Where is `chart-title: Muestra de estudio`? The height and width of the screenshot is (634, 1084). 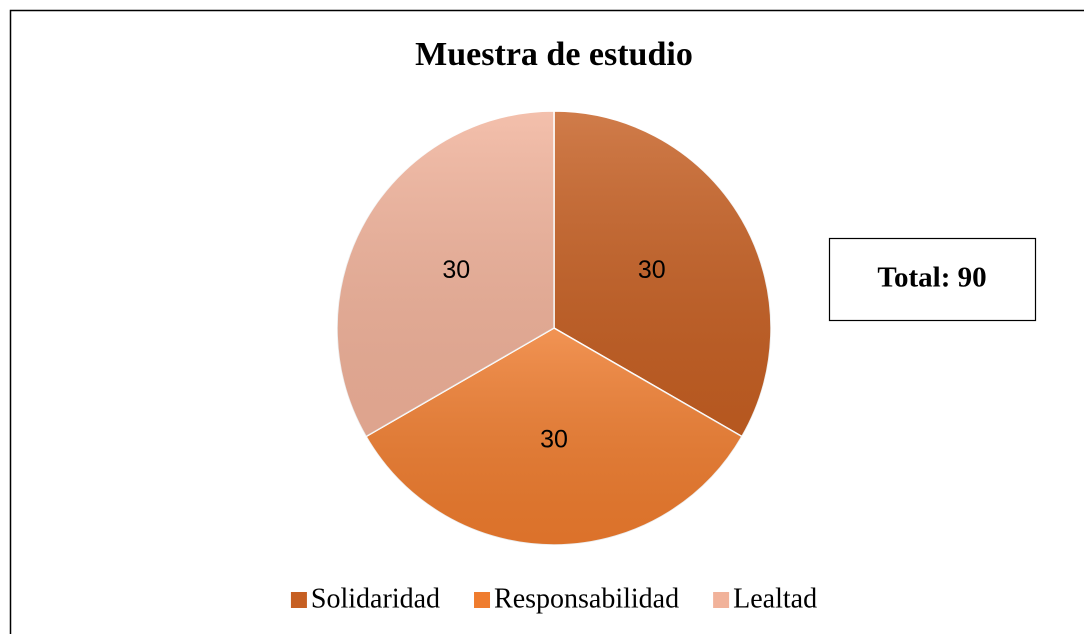
chart-title: Muestra de estudio is located at coordinates (554, 54).